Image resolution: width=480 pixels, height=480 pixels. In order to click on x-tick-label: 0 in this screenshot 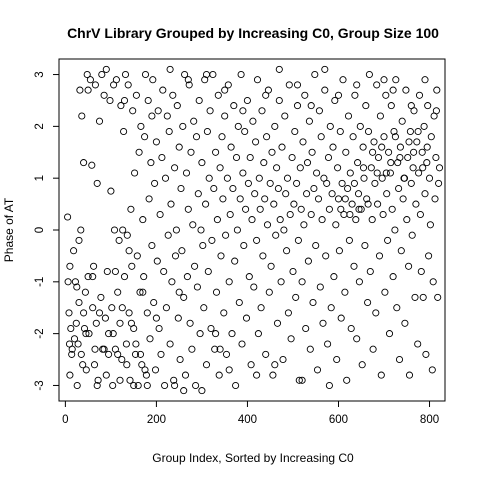, I will do `click(65, 420)`.